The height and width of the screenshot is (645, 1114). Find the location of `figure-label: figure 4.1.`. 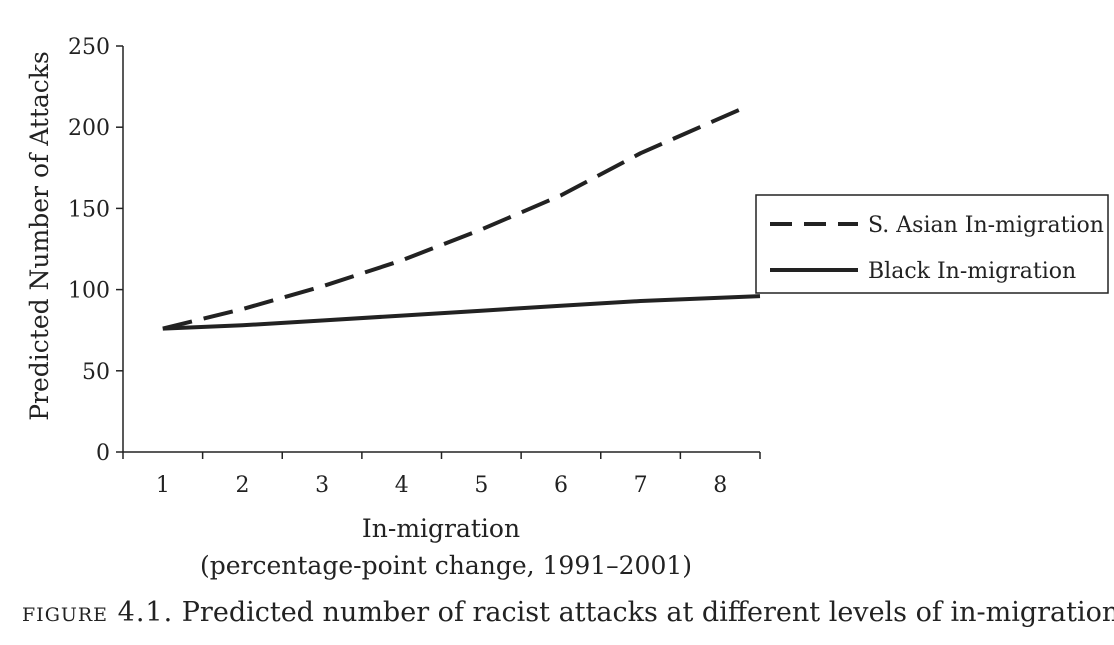

figure-label: figure 4.1. is located at coordinates (98, 612).